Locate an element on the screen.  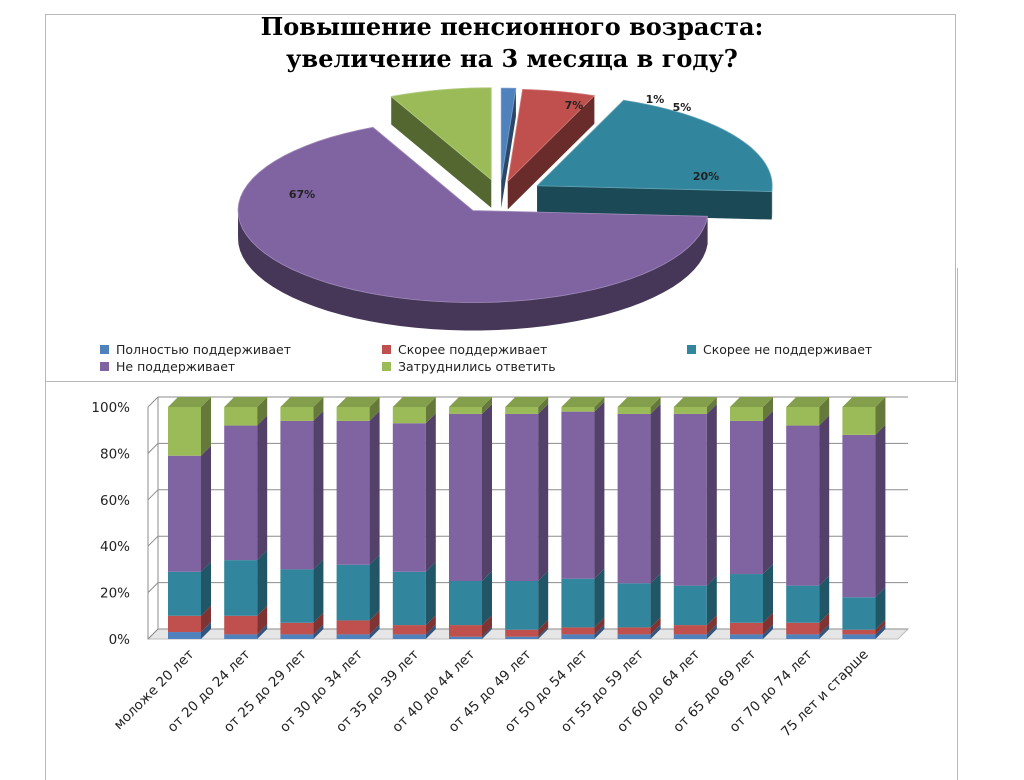
legend-item: Полностью поддерживает is located at coordinates (241, 349).